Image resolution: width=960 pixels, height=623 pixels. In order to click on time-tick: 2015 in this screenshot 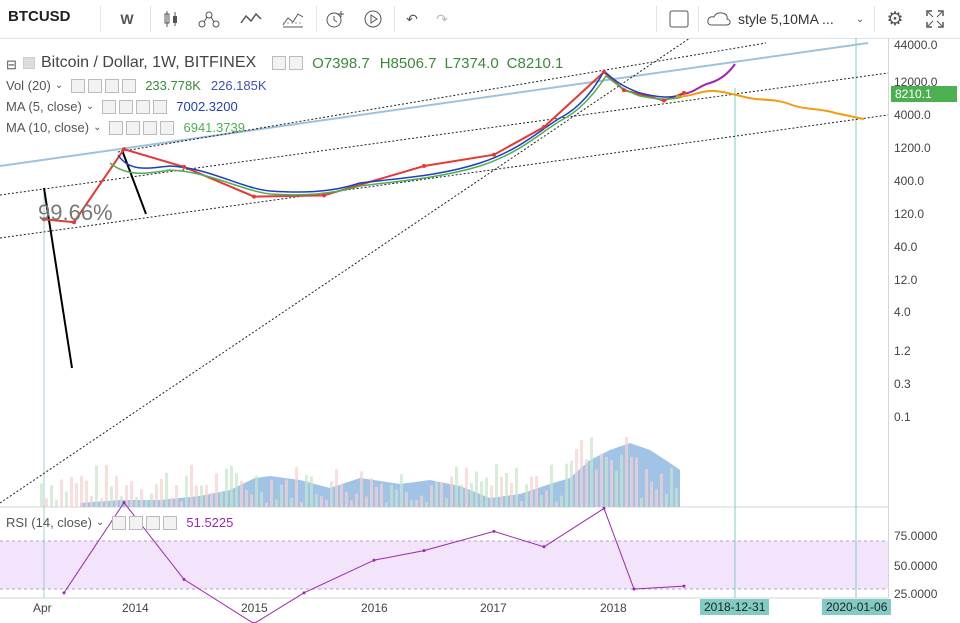, I will do `click(254, 608)`.